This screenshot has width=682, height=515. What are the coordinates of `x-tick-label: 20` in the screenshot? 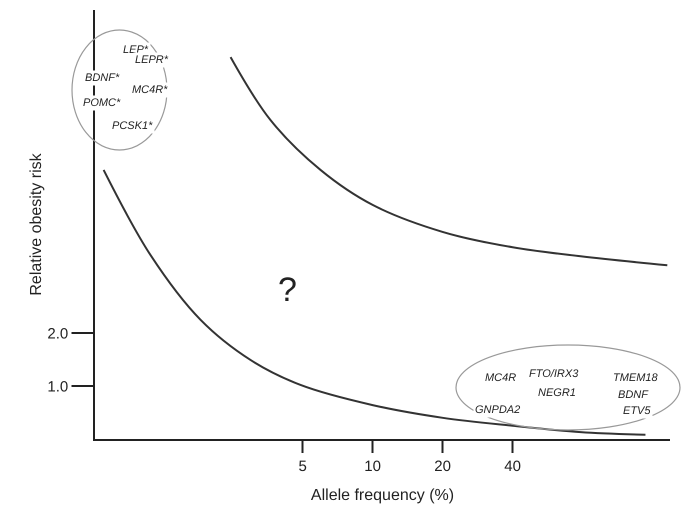 It's located at (442, 466).